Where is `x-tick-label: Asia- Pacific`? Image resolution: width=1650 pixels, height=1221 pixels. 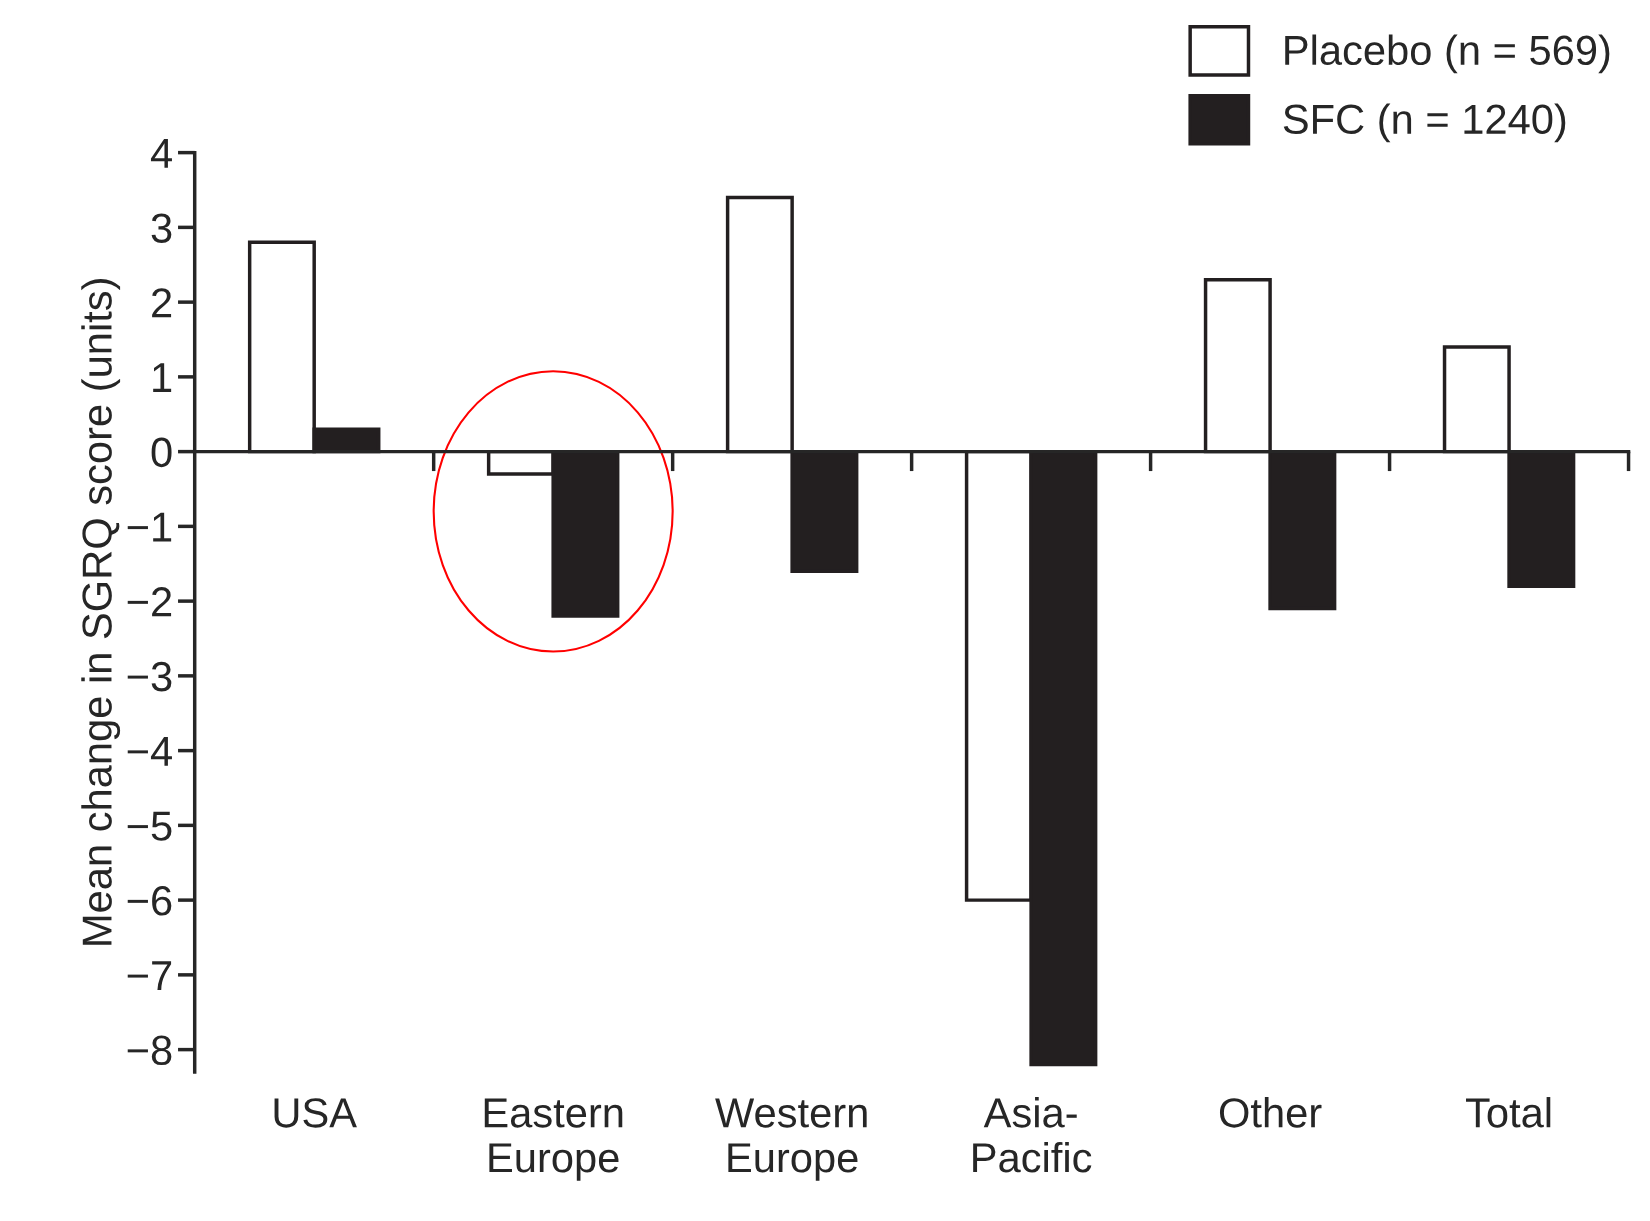 x-tick-label: Asia- Pacific is located at coordinates (1032, 1135).